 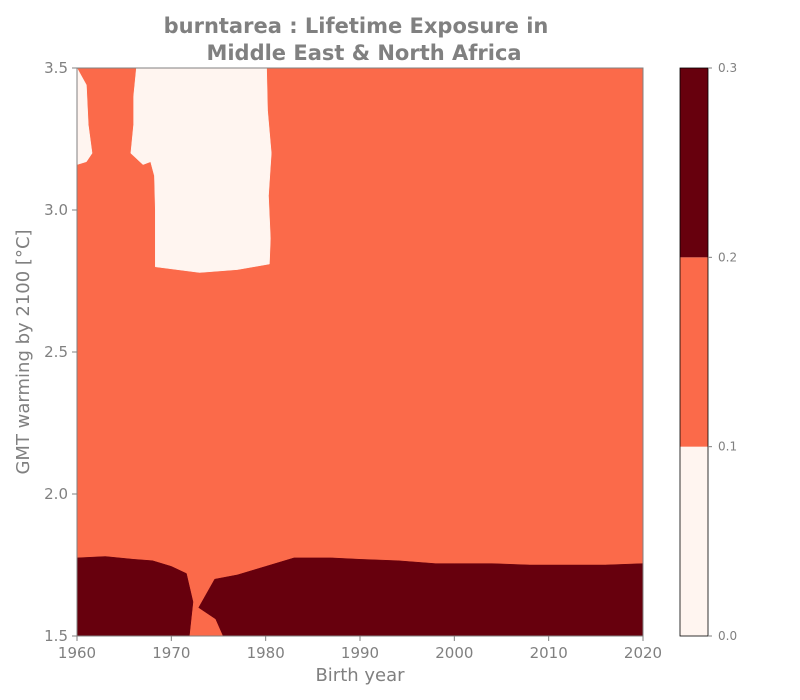 I want to click on colorbar-bins, so click(x=694, y=352).